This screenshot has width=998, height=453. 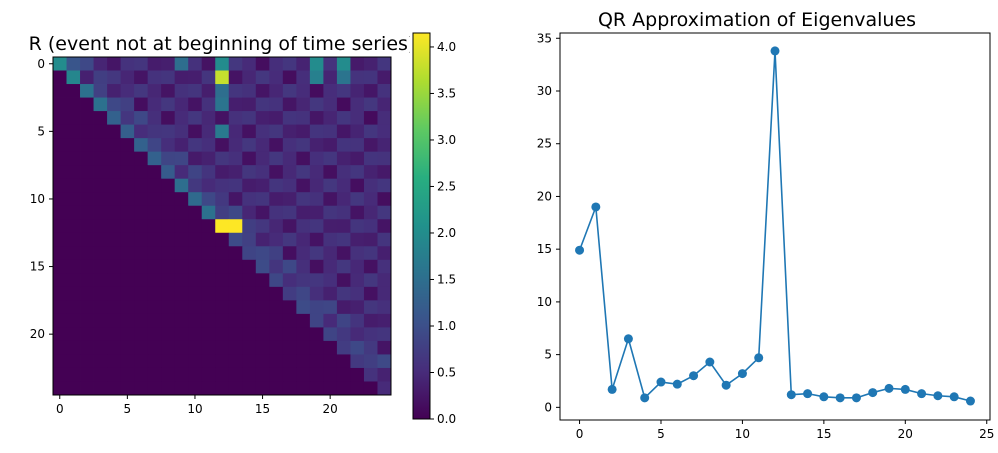 I want to click on heatmap-x-tick-label: 15, so click(x=262, y=409).